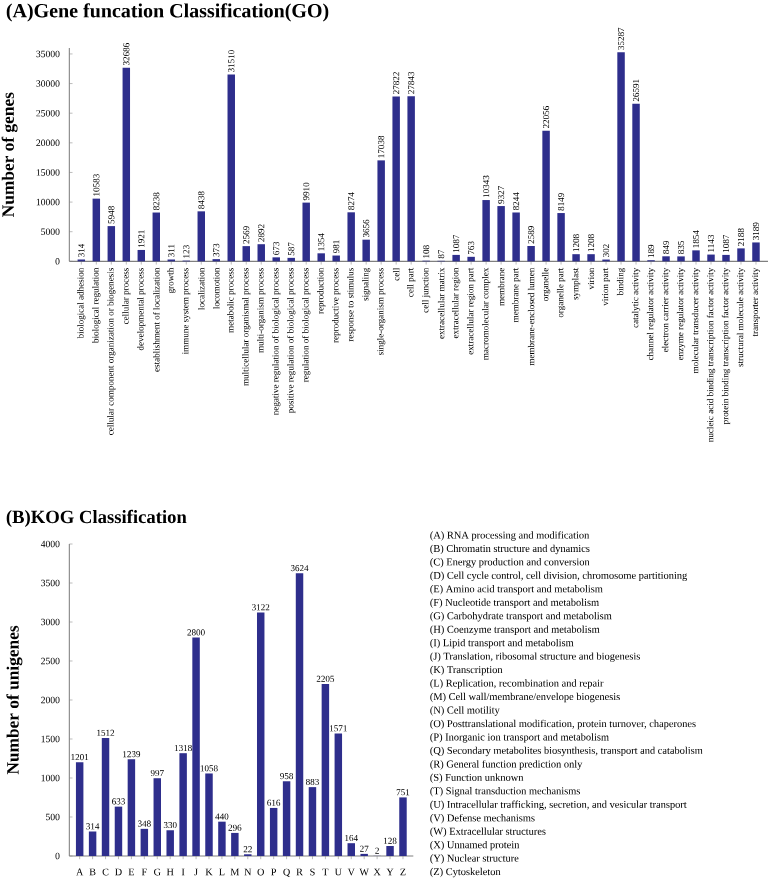 The width and height of the screenshot is (784, 880). What do you see at coordinates (14, 700) in the screenshot?
I see `y-axis-title: Number of unigenes` at bounding box center [14, 700].